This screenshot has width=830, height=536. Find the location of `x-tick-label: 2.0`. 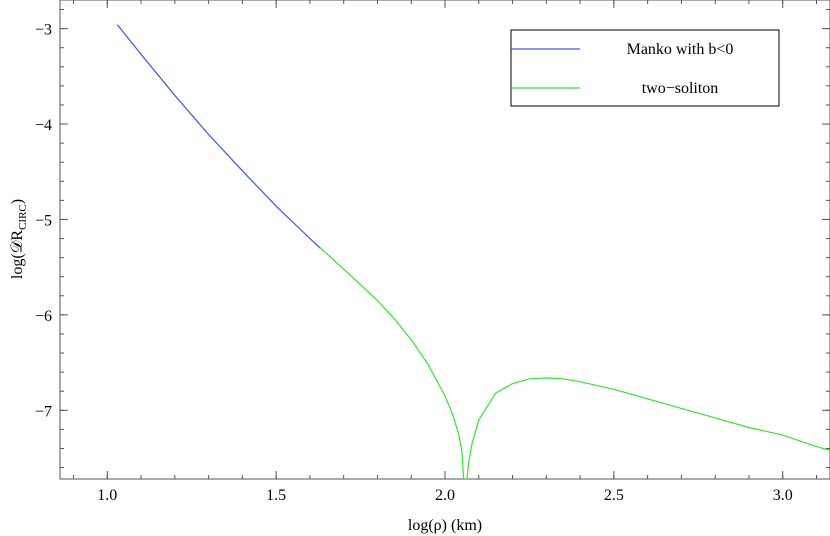

x-tick-label: 2.0 is located at coordinates (445, 495).